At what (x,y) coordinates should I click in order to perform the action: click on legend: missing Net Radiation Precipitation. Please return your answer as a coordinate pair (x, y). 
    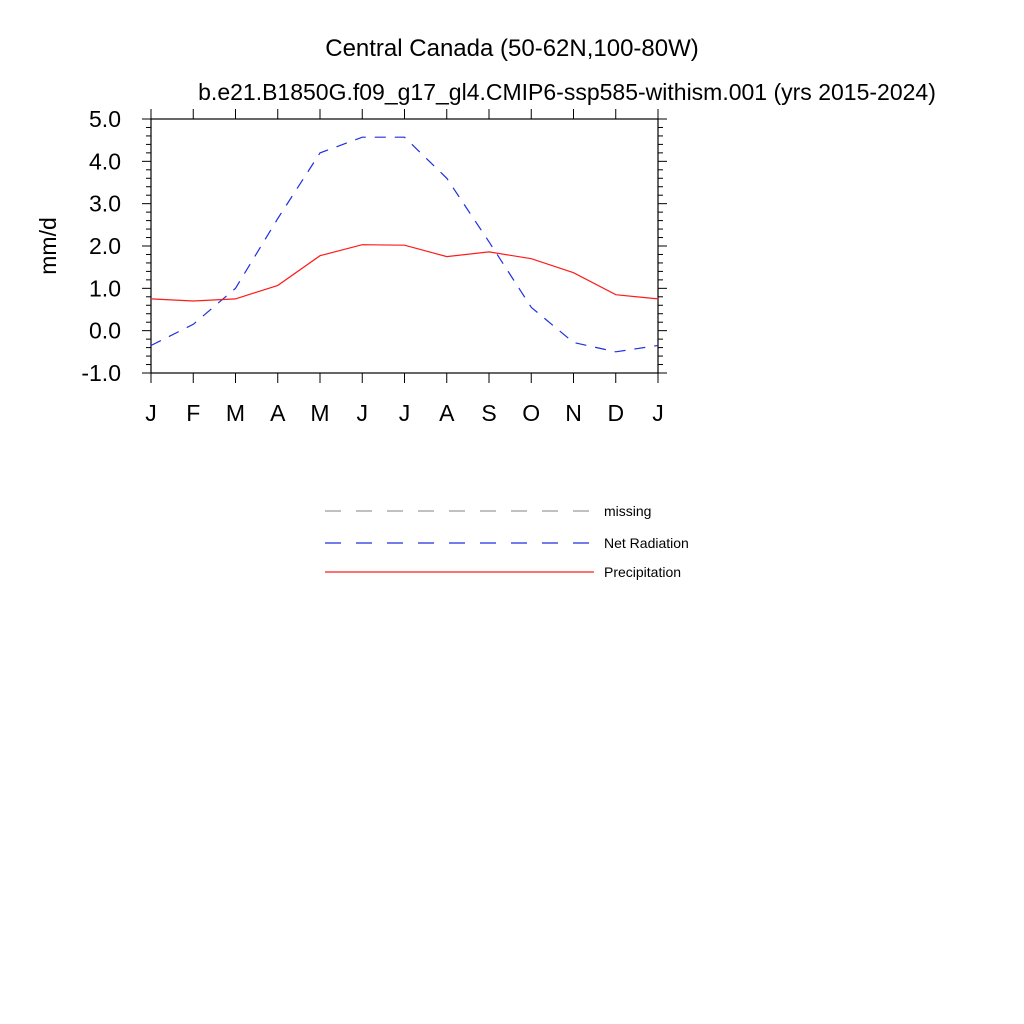
    Looking at the image, I should click on (507, 541).